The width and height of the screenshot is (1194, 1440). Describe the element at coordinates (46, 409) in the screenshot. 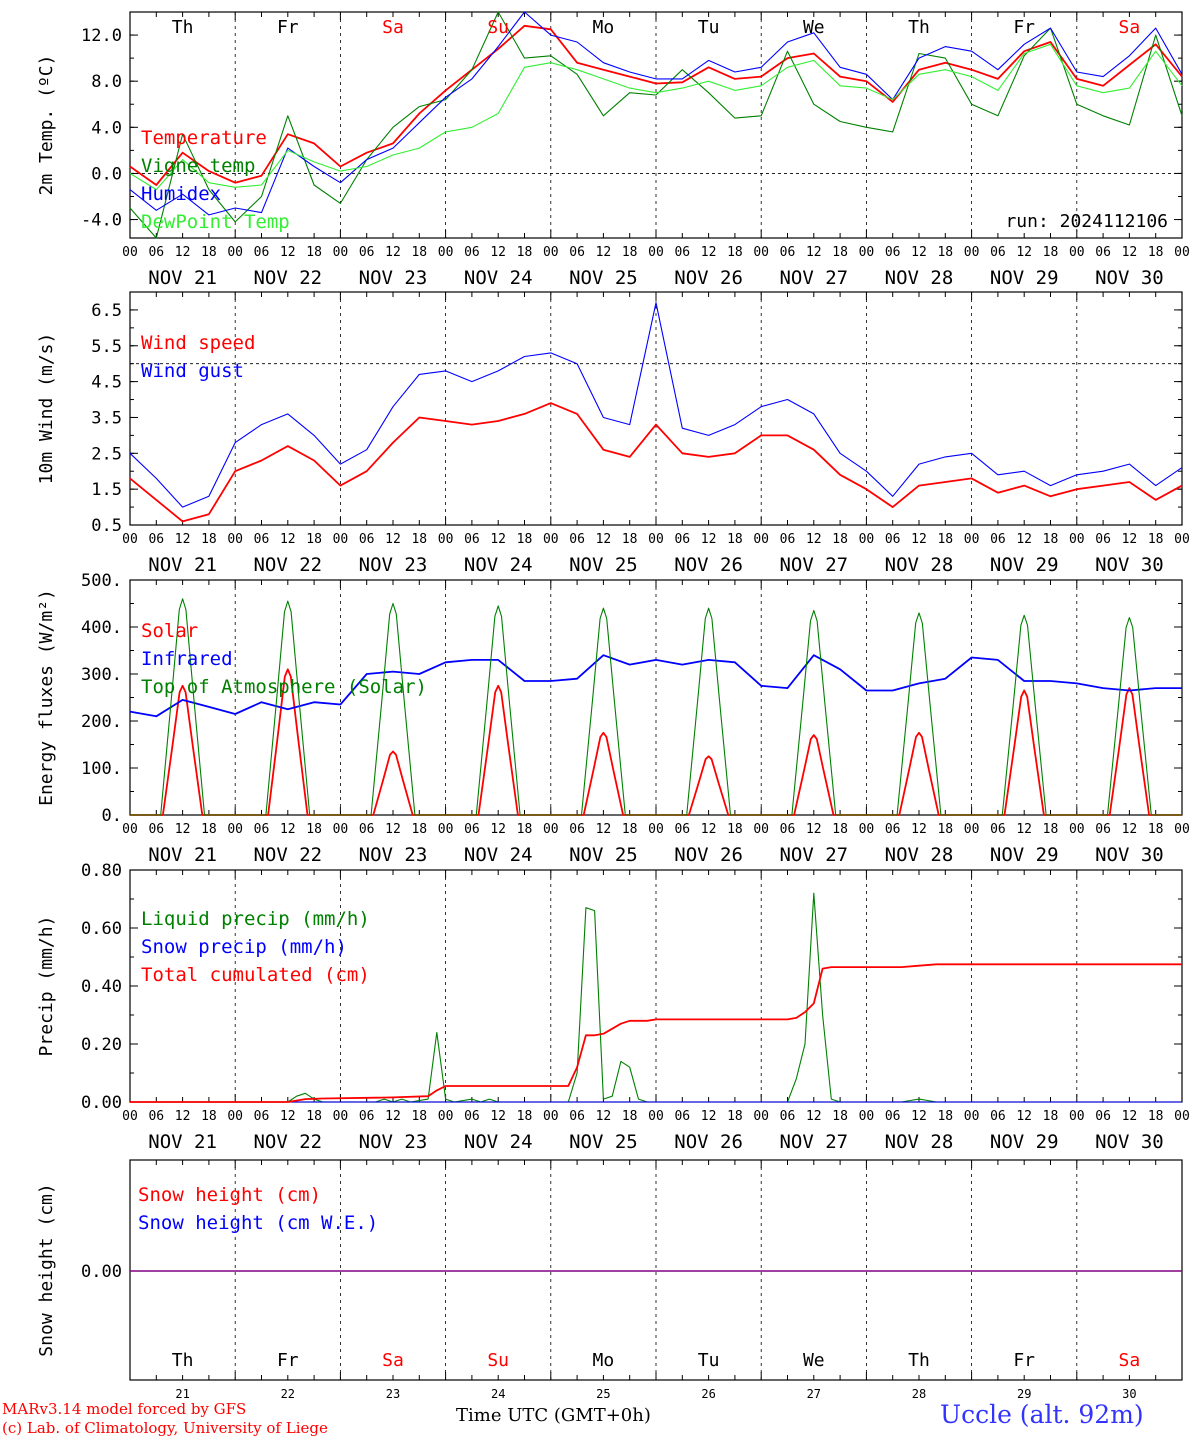

I see `y-axis-label: 10m Wind (m/s)` at that location.